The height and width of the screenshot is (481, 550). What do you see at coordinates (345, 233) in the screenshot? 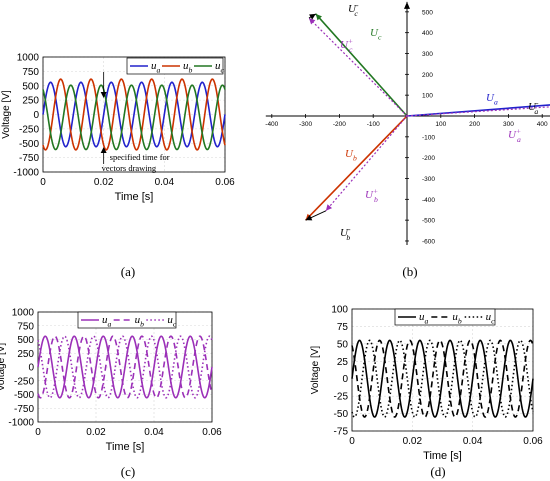
I see `phasor-label: U-b` at bounding box center [345, 233].